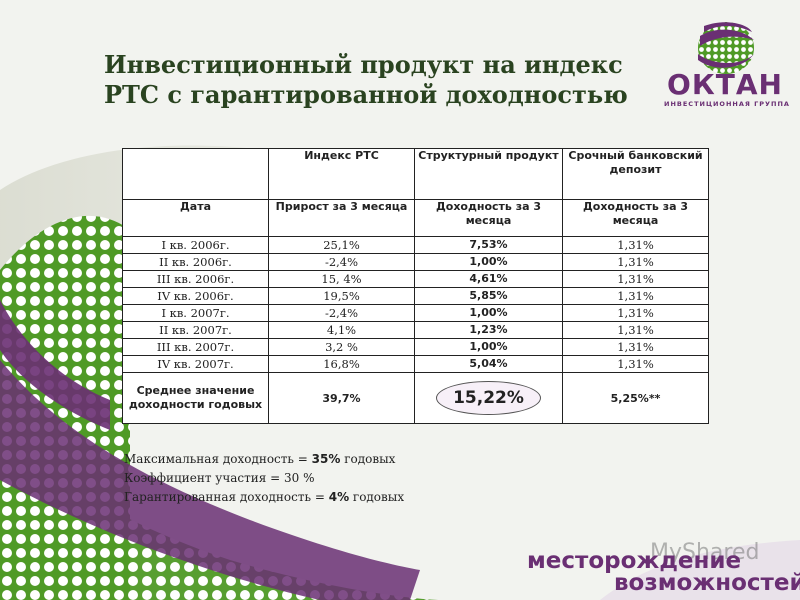 The height and width of the screenshot is (600, 800). What do you see at coordinates (341, 279) in the screenshot?
I see `row-rts: 15, 4%` at bounding box center [341, 279].